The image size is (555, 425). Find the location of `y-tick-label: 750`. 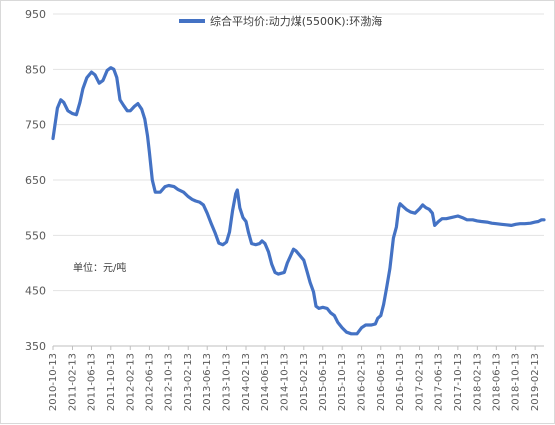

y-tick-label: 750 is located at coordinates (35, 125).